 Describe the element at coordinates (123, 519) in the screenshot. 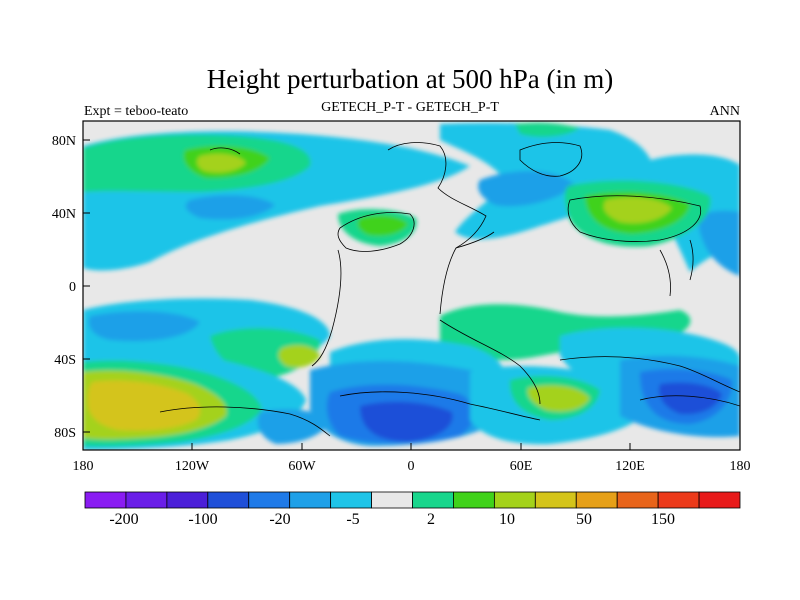

I see `colorbar-label: -200` at that location.